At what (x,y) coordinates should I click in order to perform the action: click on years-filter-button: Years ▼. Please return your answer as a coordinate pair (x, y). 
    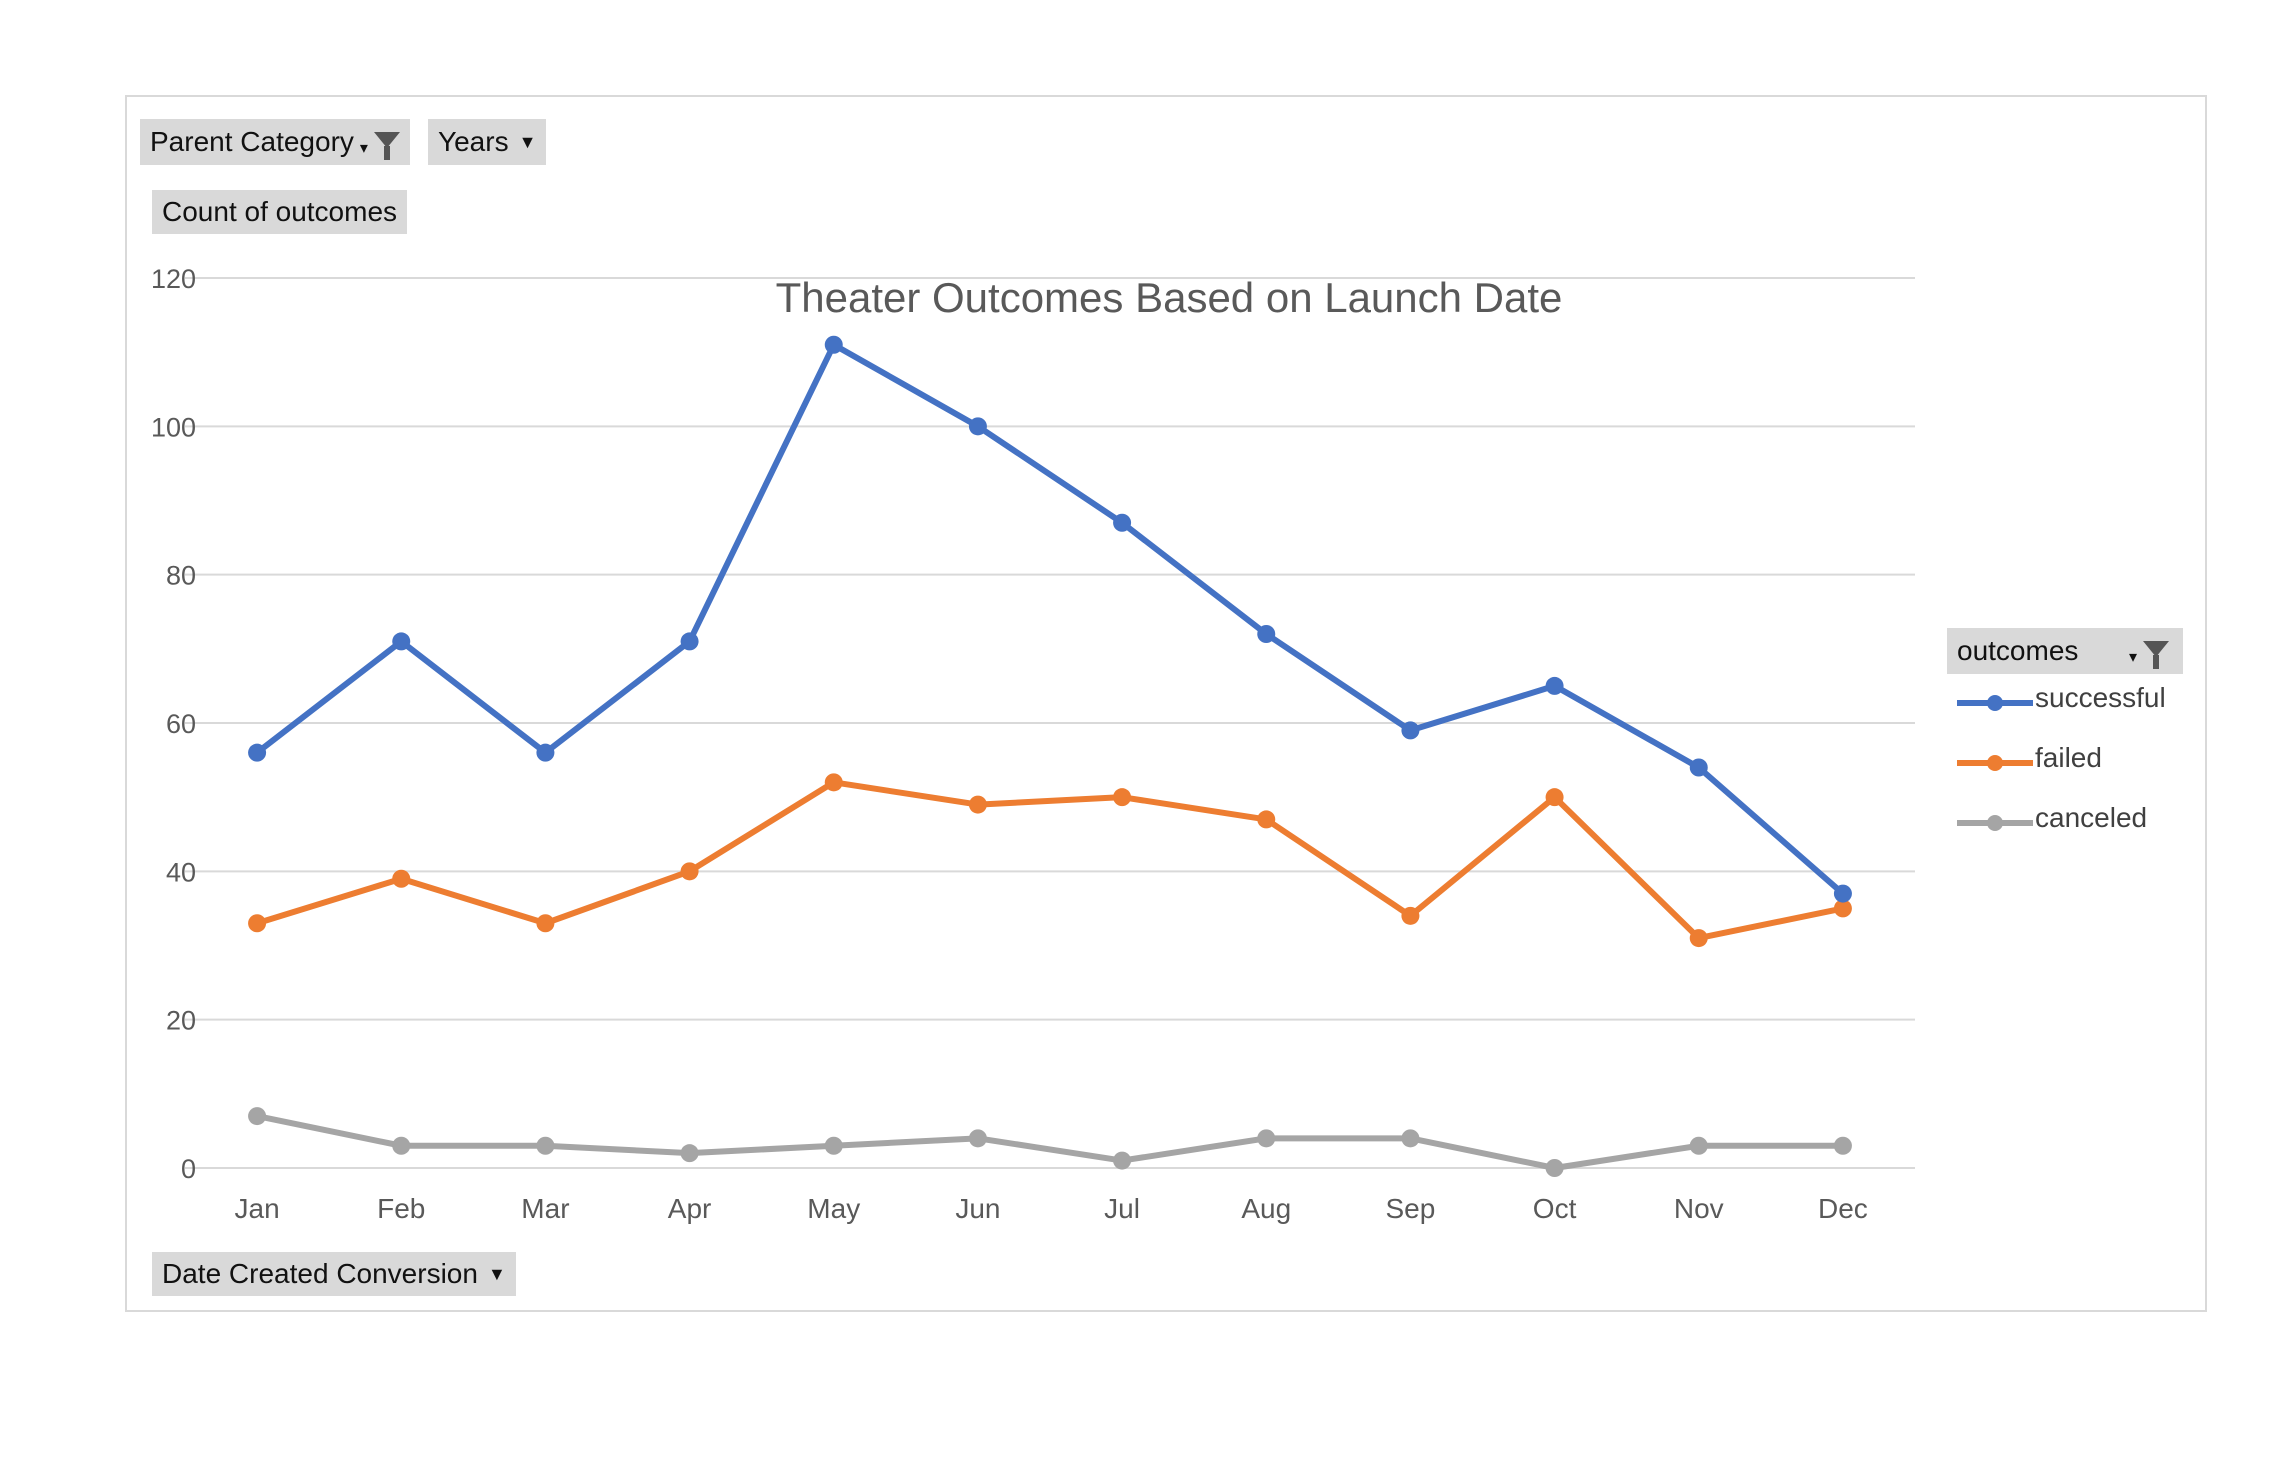
    Looking at the image, I should click on (487, 142).